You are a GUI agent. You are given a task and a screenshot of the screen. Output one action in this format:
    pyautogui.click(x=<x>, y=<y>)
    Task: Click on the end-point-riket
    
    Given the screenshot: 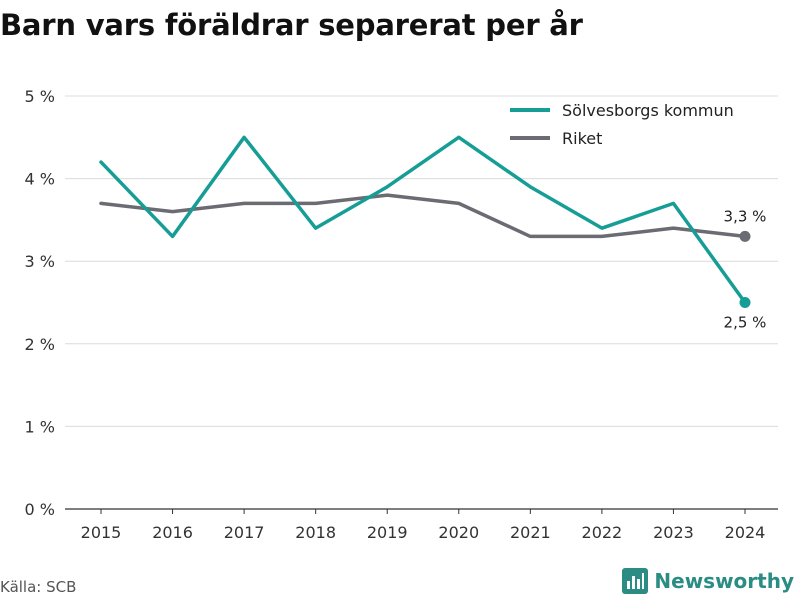 What is the action you would take?
    pyautogui.click(x=745, y=236)
    